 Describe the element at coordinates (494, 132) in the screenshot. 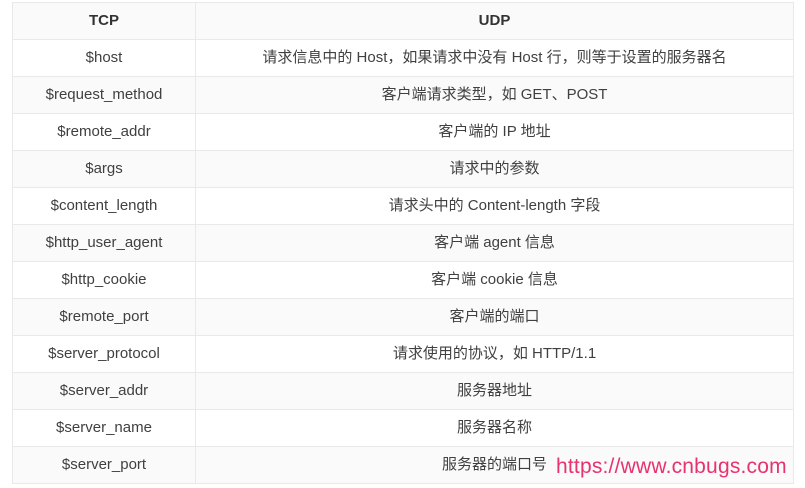

I see `description-cell: 客户端的 IP 地址` at that location.